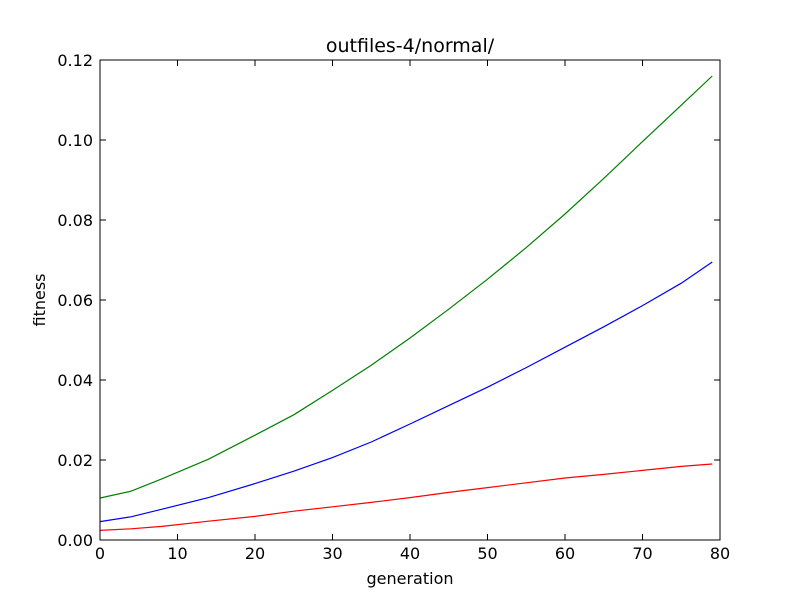  I want to click on x-tick-label: 30, so click(332, 553).